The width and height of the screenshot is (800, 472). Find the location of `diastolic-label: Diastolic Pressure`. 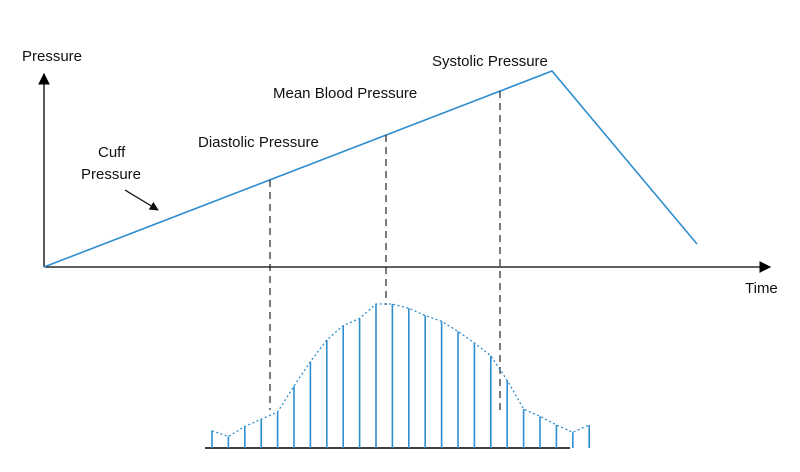

diastolic-label: Diastolic Pressure is located at coordinates (258, 142).